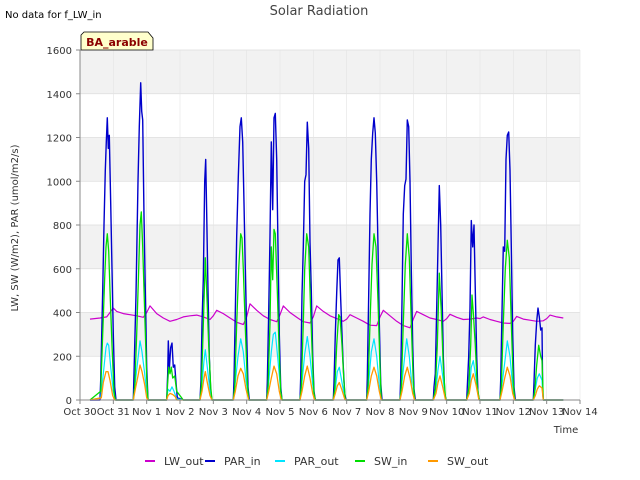 The width and height of the screenshot is (640, 480). I want to click on x-tick-label: Nov 9, so click(413, 412).